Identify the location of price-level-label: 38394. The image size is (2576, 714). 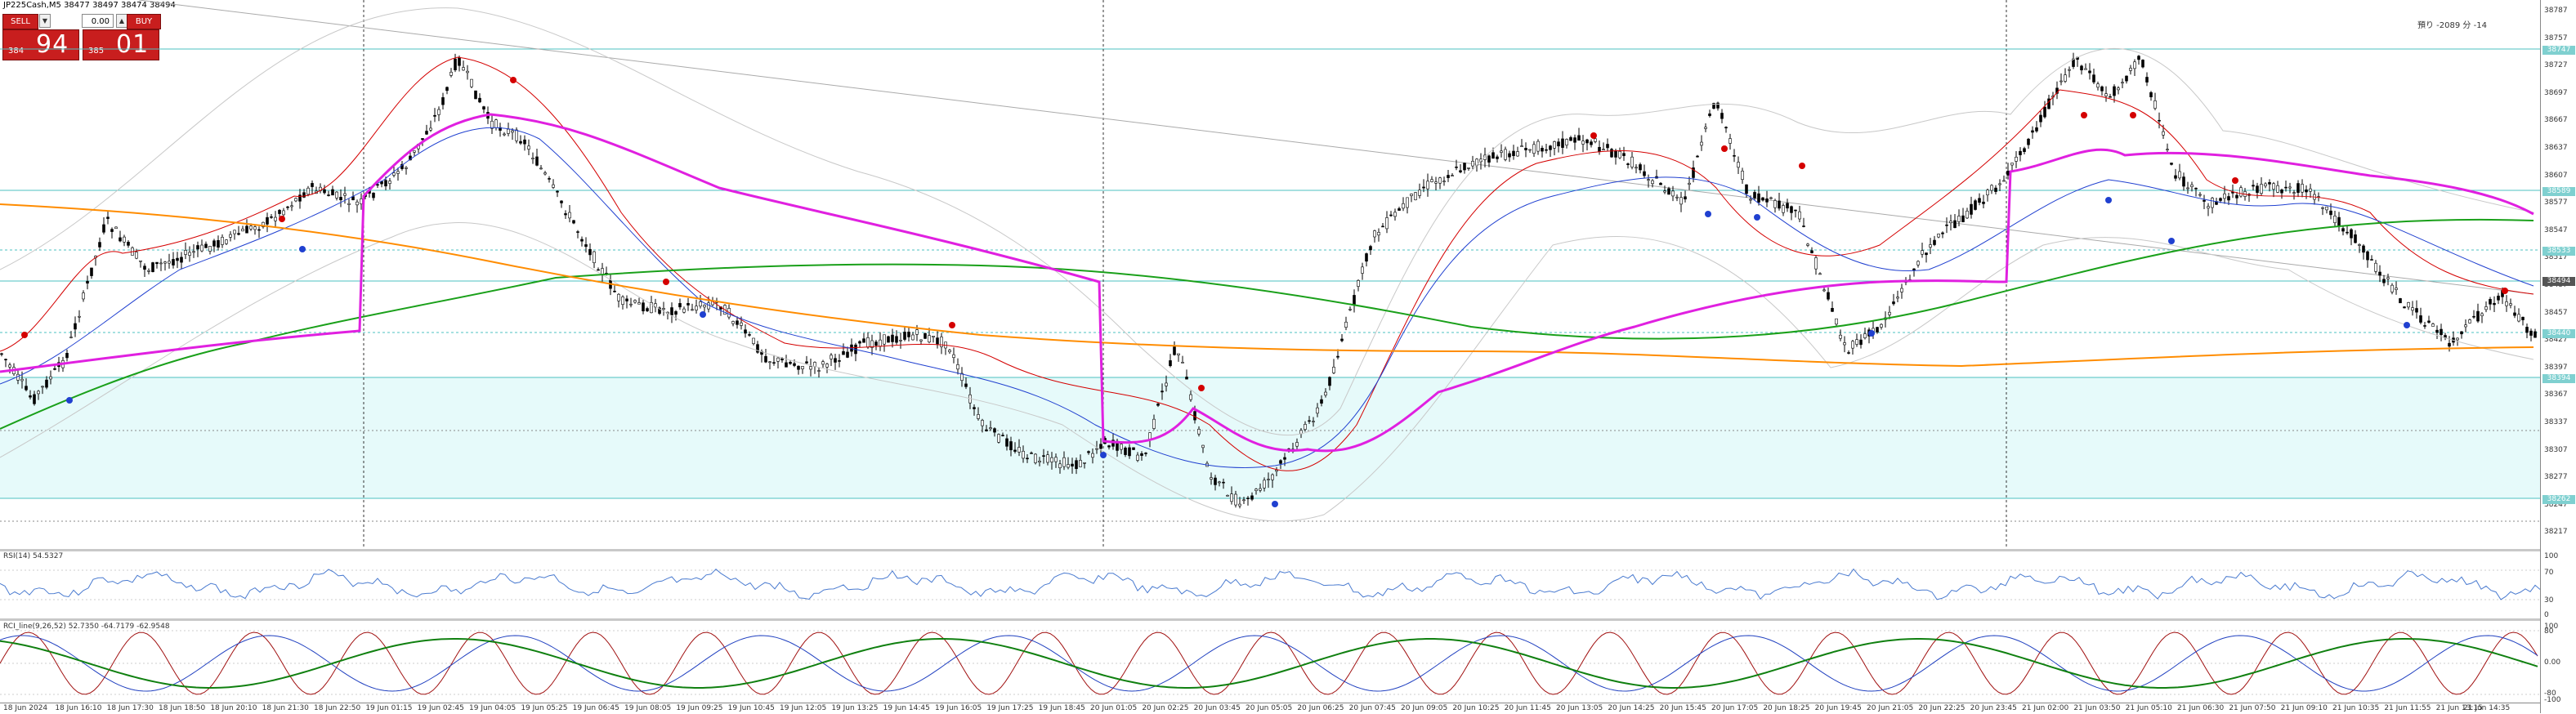
(2558, 378).